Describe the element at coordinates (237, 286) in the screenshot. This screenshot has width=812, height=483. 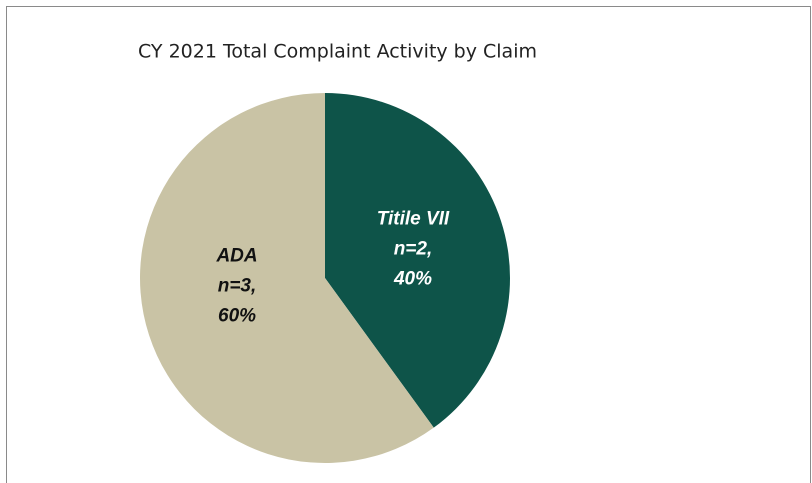
I see `count-label: n=3,` at that location.